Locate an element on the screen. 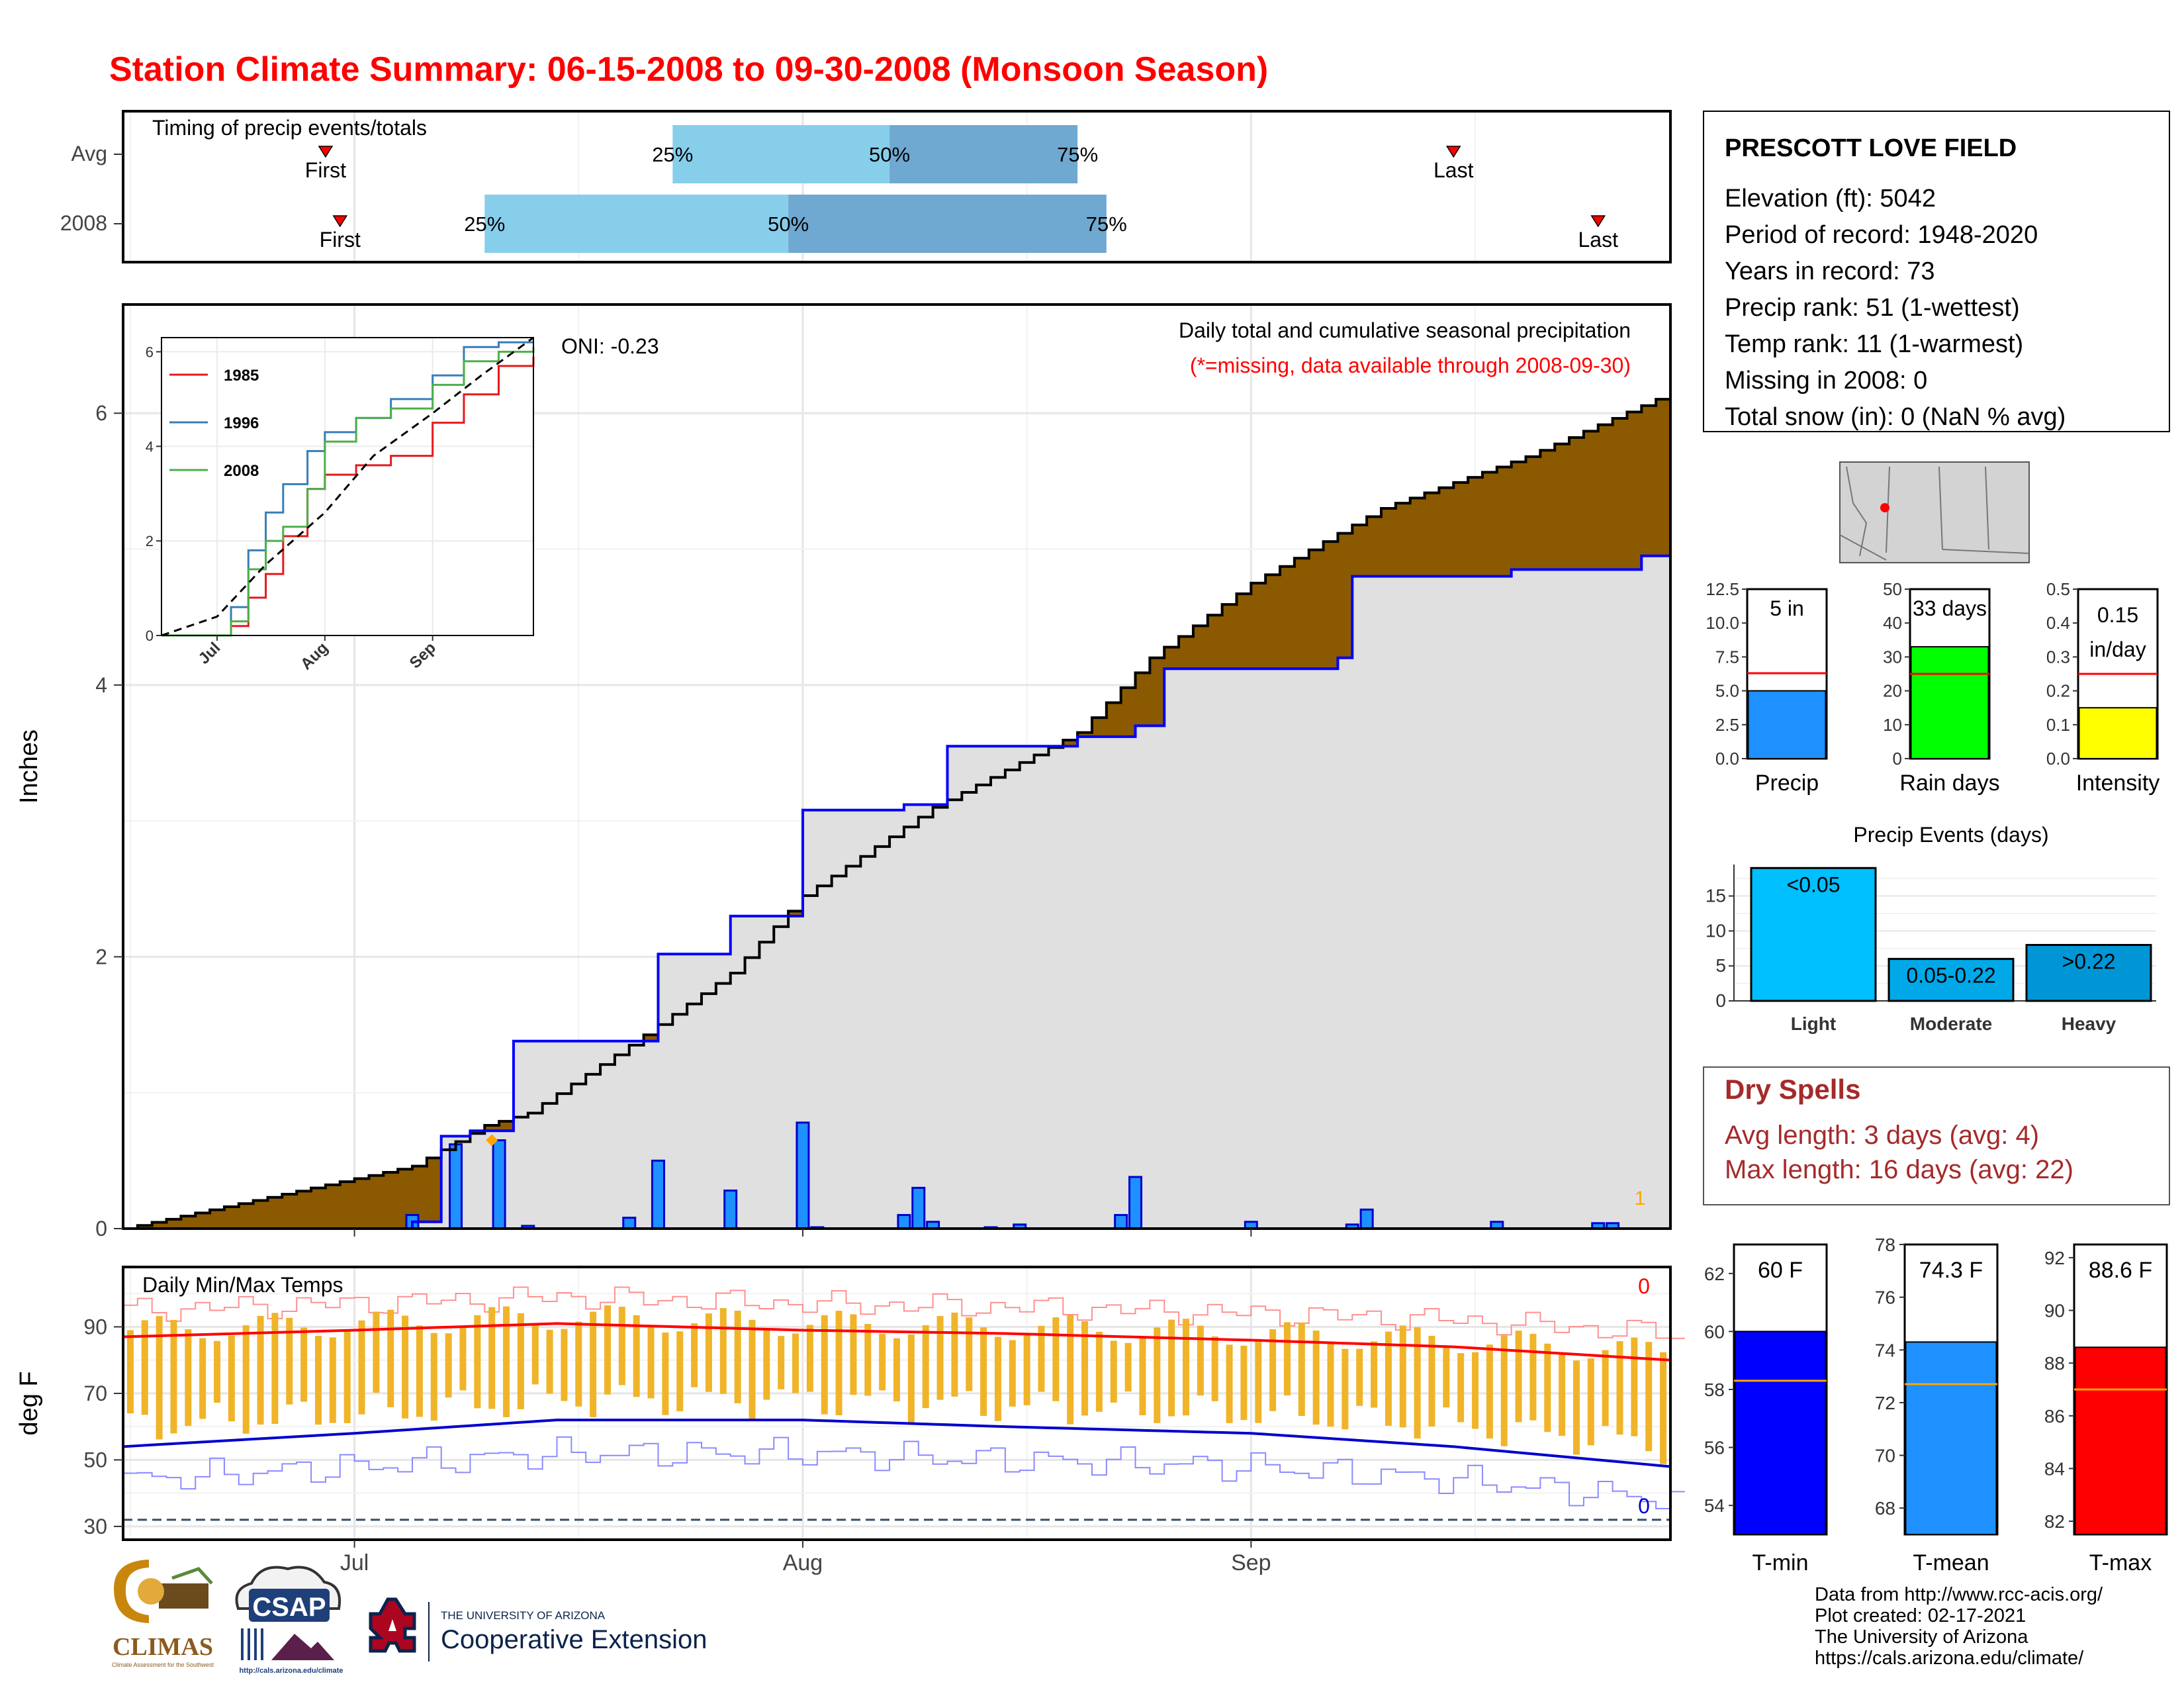 This screenshot has width=2184, height=1688. credit-line: Plot created: 02-17-2021 is located at coordinates (1920, 1615).